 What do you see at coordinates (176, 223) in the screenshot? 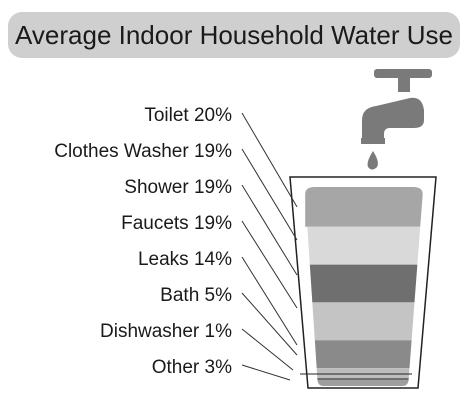
I see `label-faucets: Faucets 19%` at bounding box center [176, 223].